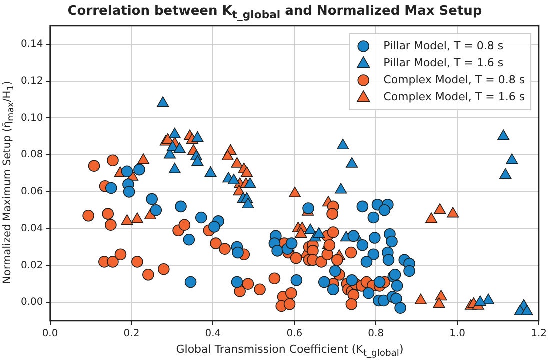 This screenshot has width=550, height=361. I want to click on y-tick-label: 0.00, so click(32, 302).